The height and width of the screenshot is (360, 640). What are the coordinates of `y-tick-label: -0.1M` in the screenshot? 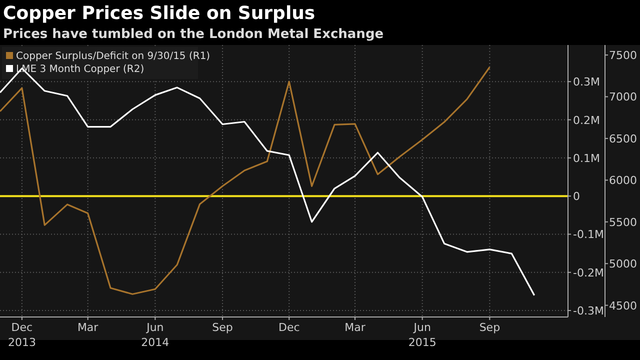 It's located at (588, 235).